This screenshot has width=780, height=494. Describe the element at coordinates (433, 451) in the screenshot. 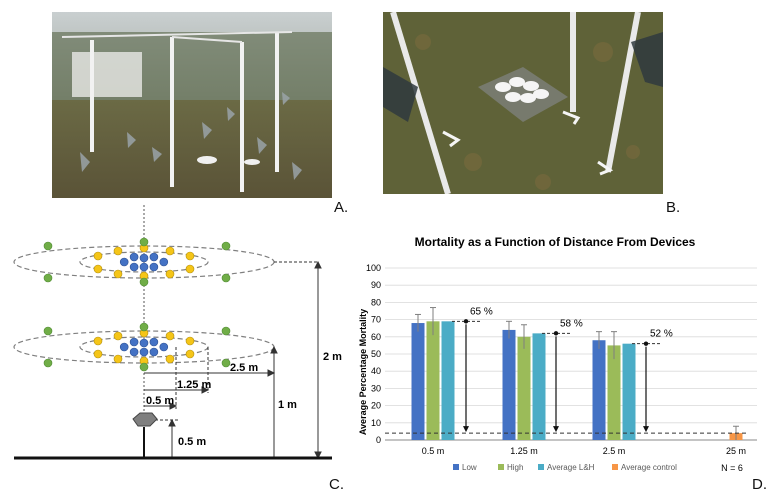

I see `x-tick-label: 0.5 m` at that location.